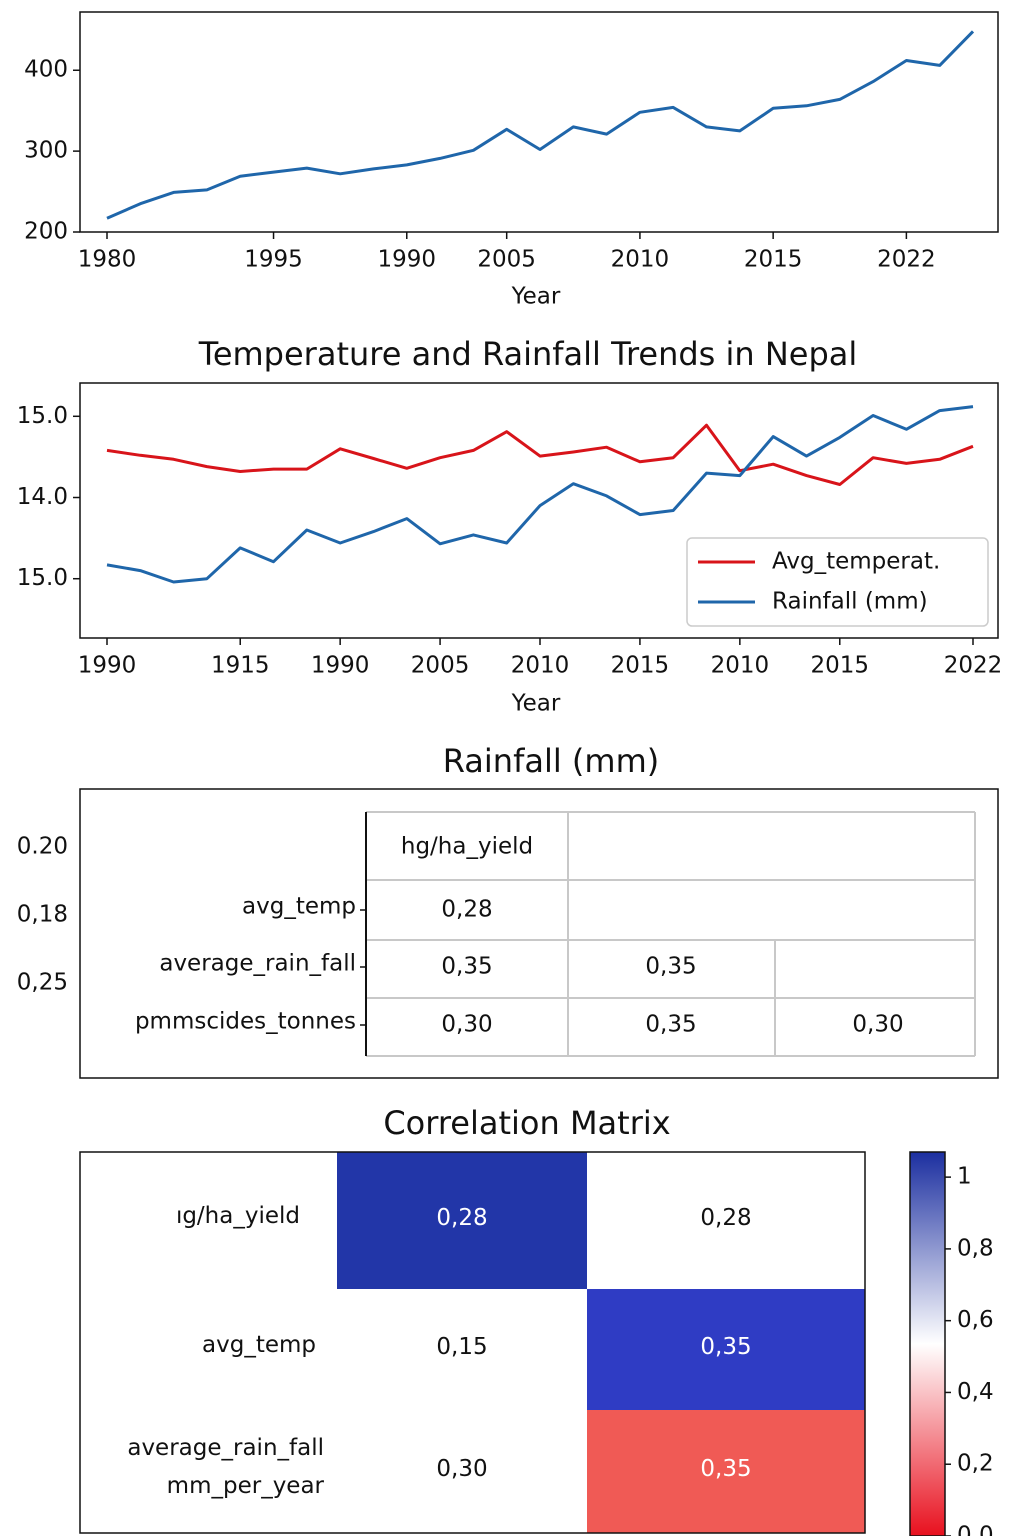  Describe the element at coordinates (46, 151) in the screenshot. I see `y-tick-label: 300` at that location.